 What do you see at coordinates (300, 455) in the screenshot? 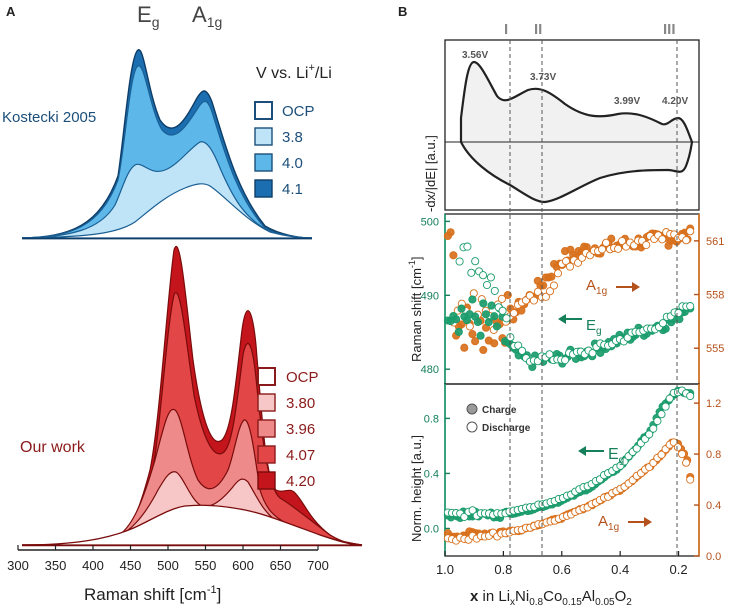
I see `legend-label: 4.07` at bounding box center [300, 455].